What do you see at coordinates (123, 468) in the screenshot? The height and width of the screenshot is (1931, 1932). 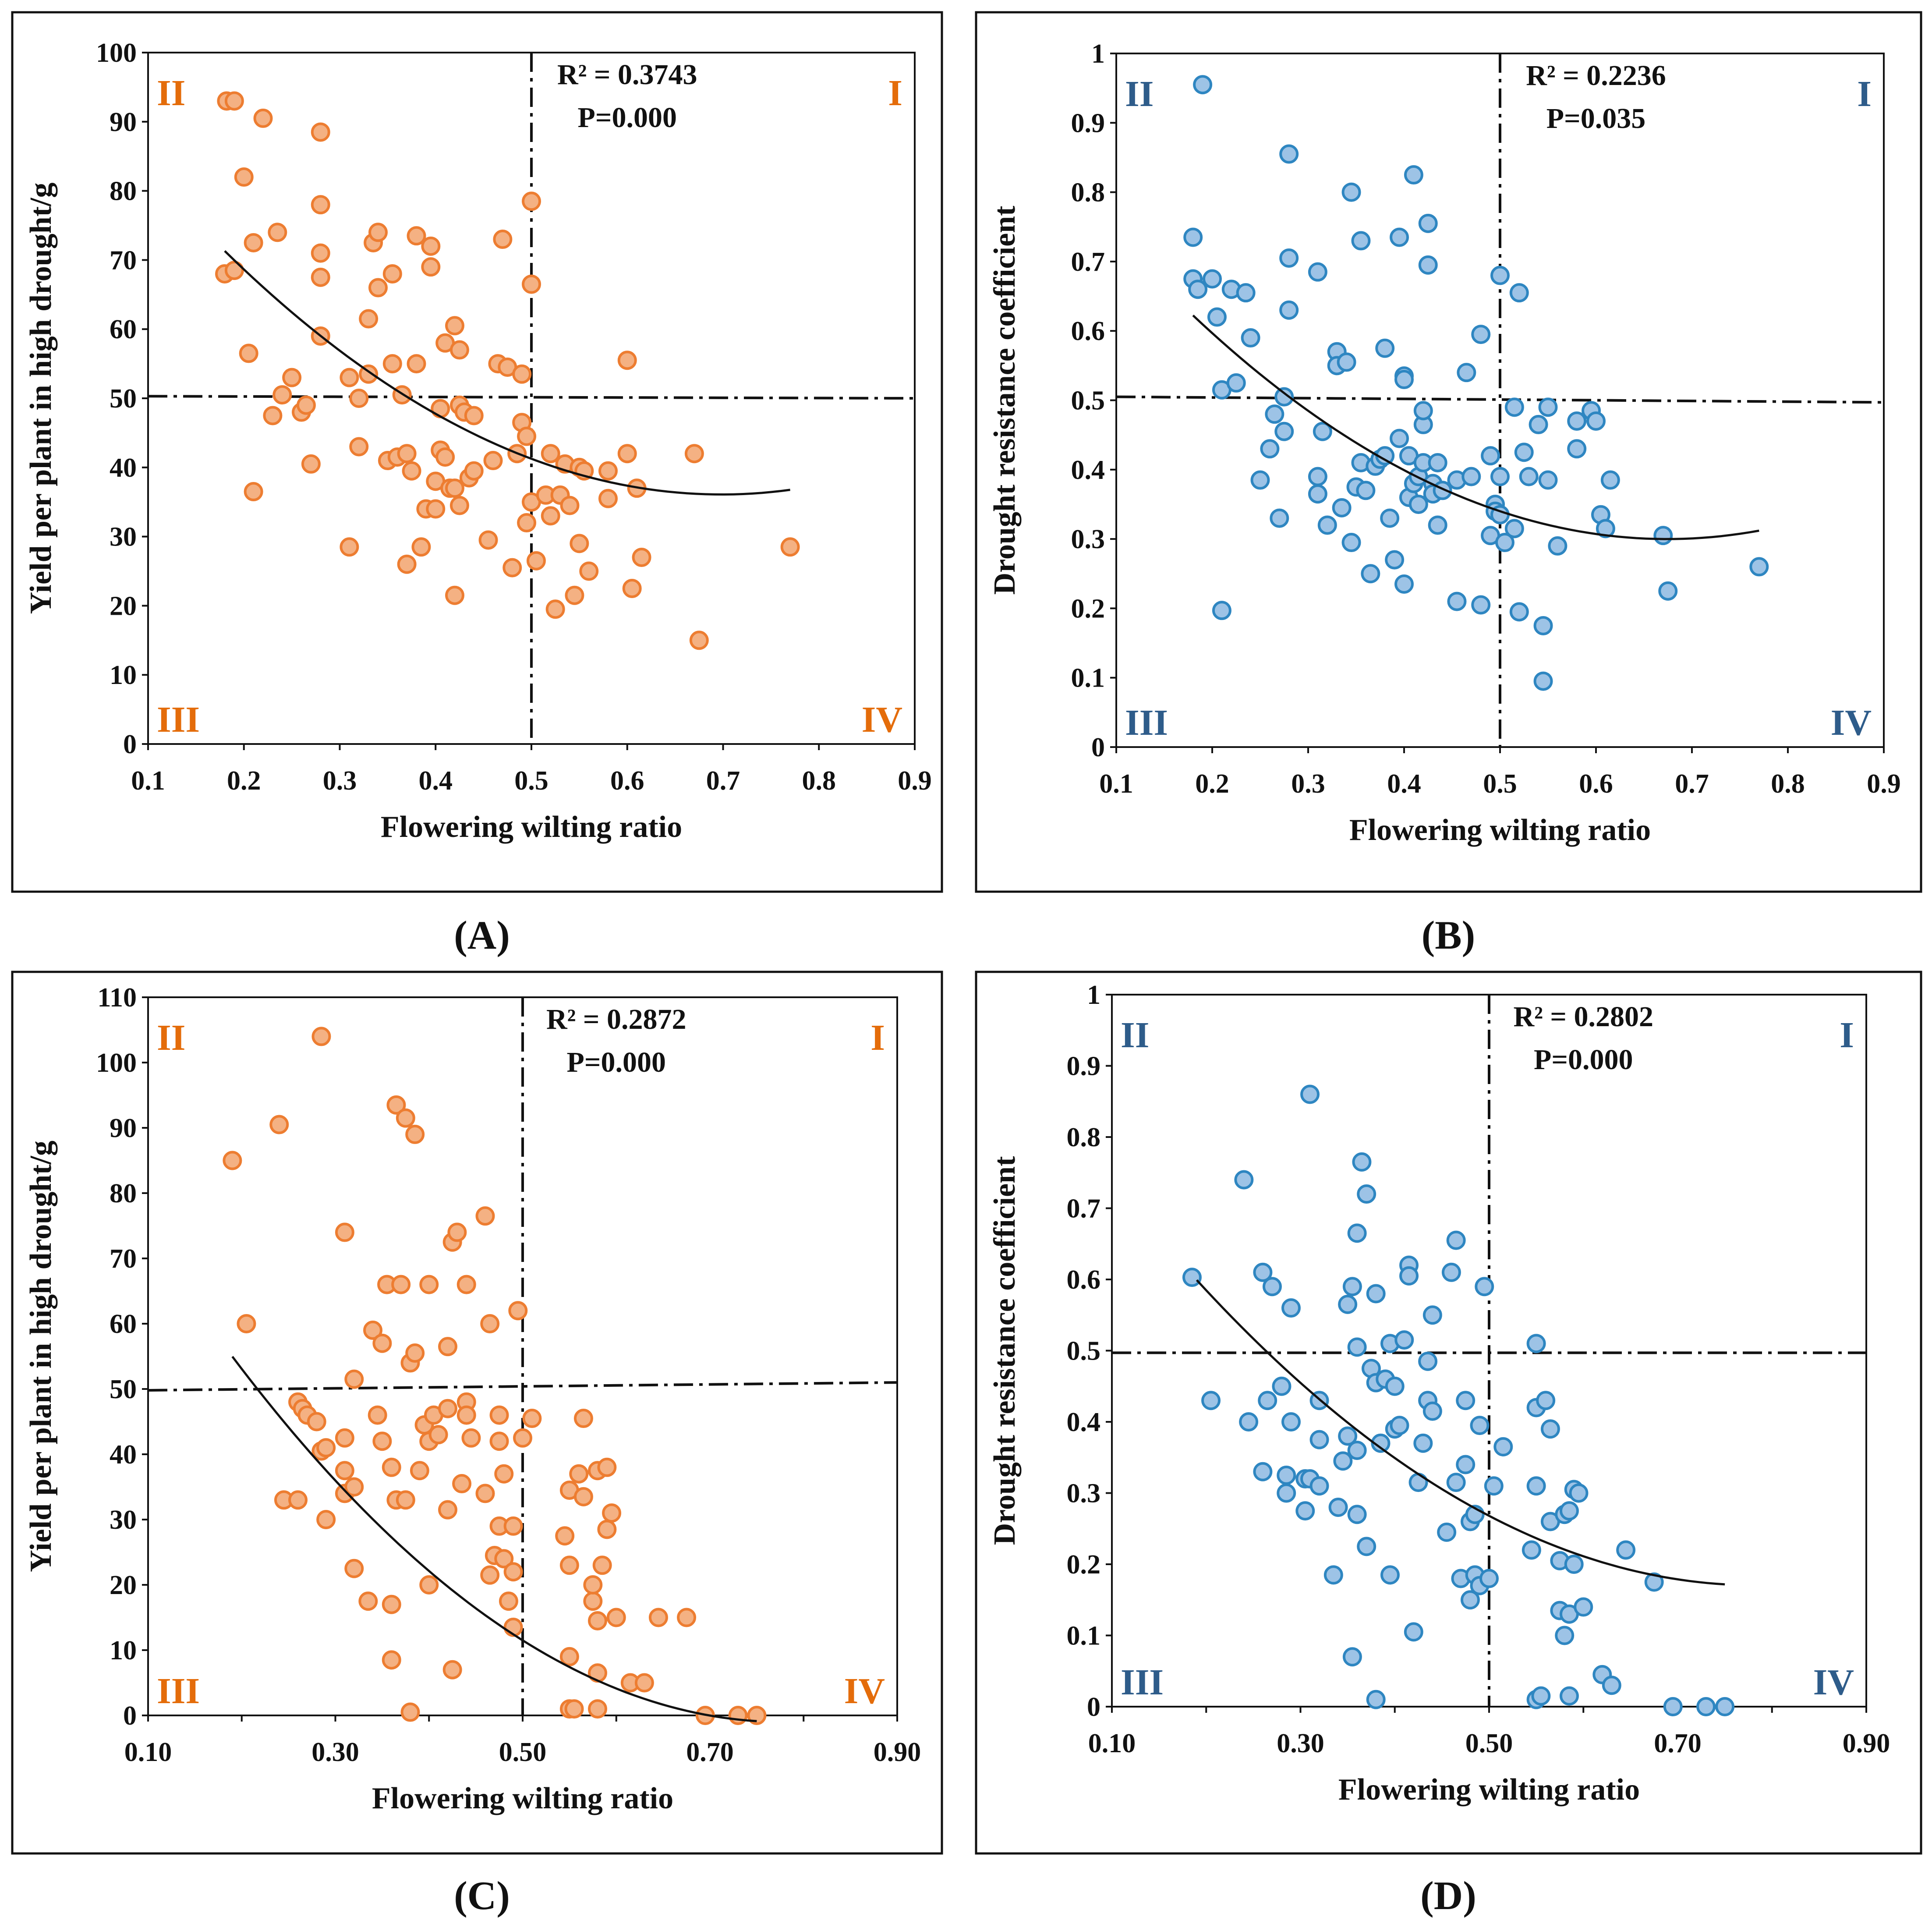 I see `y-tick-label: 40` at bounding box center [123, 468].